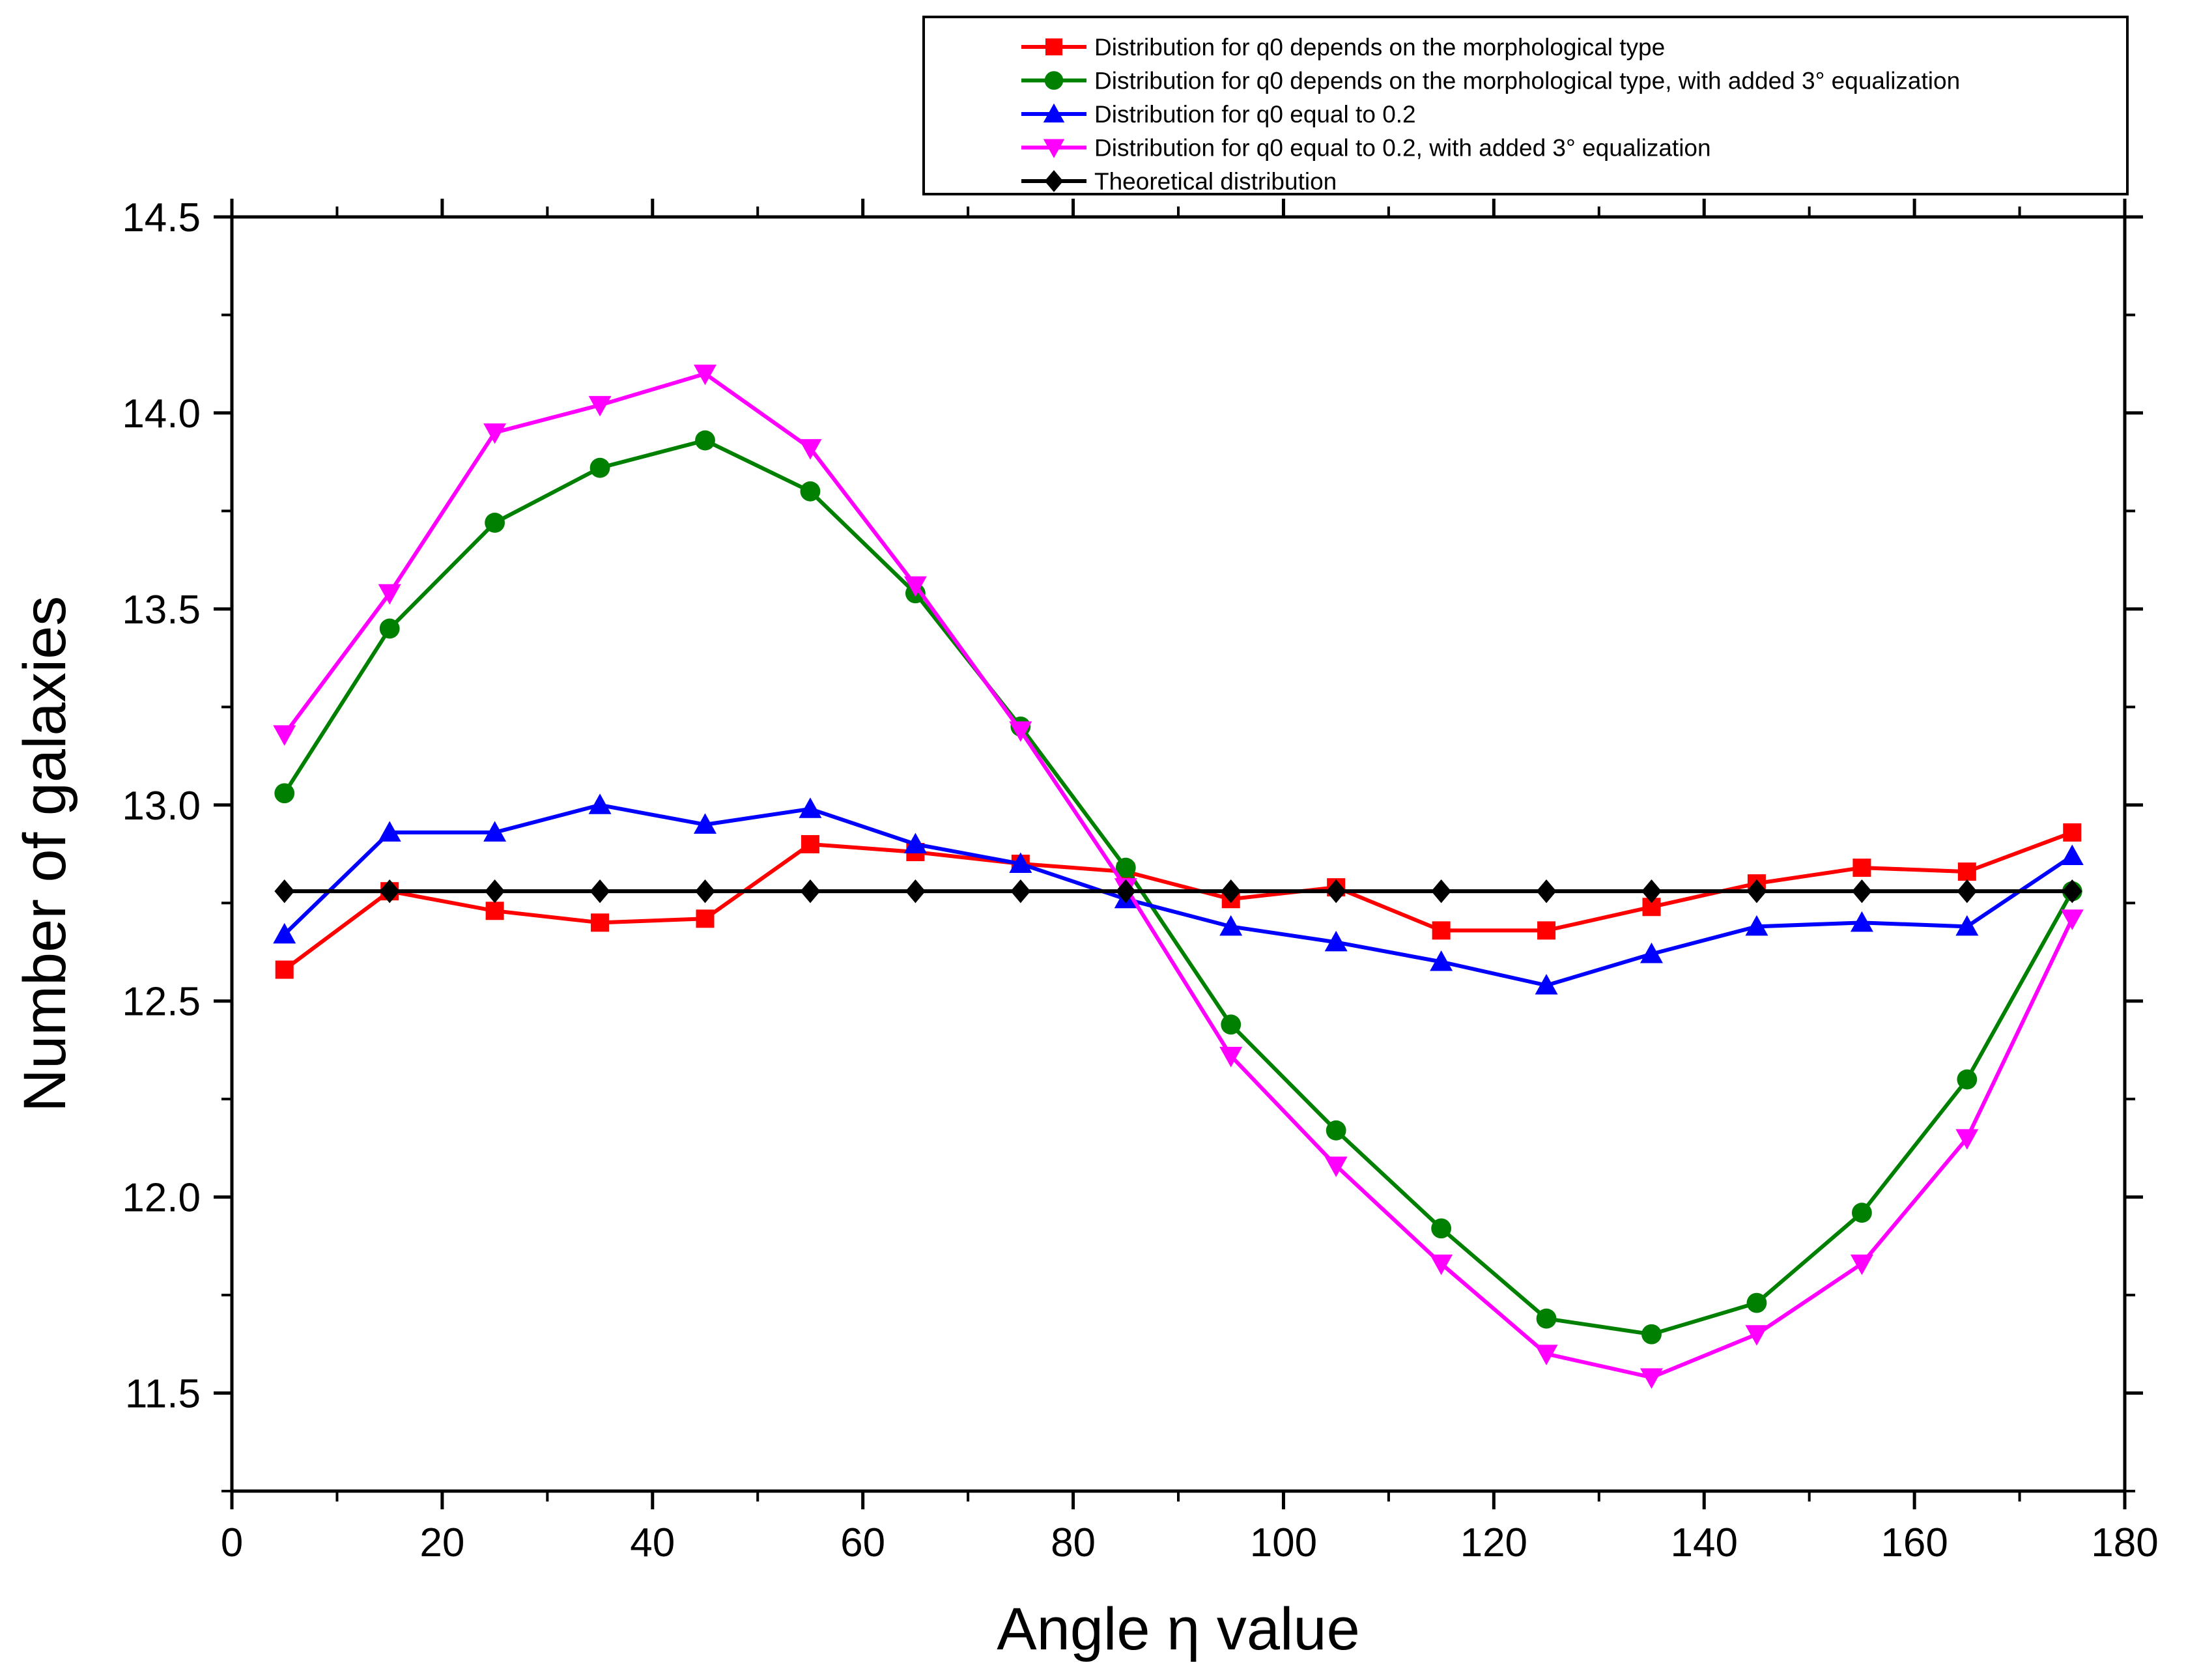  Describe the element at coordinates (161, 217) in the screenshot. I see `y-tick-label: 14.5` at that location.